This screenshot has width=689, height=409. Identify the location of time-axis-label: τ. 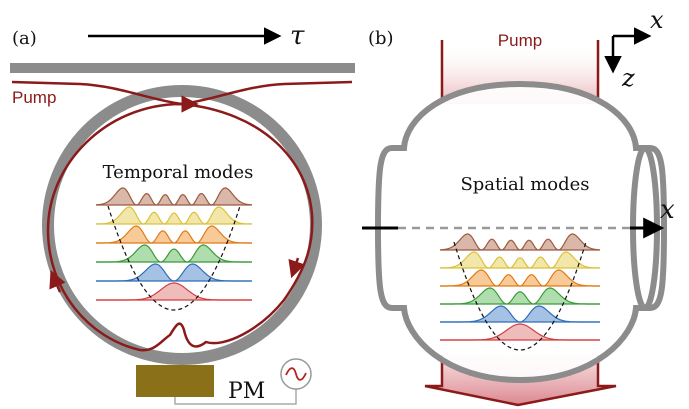
(297, 36).